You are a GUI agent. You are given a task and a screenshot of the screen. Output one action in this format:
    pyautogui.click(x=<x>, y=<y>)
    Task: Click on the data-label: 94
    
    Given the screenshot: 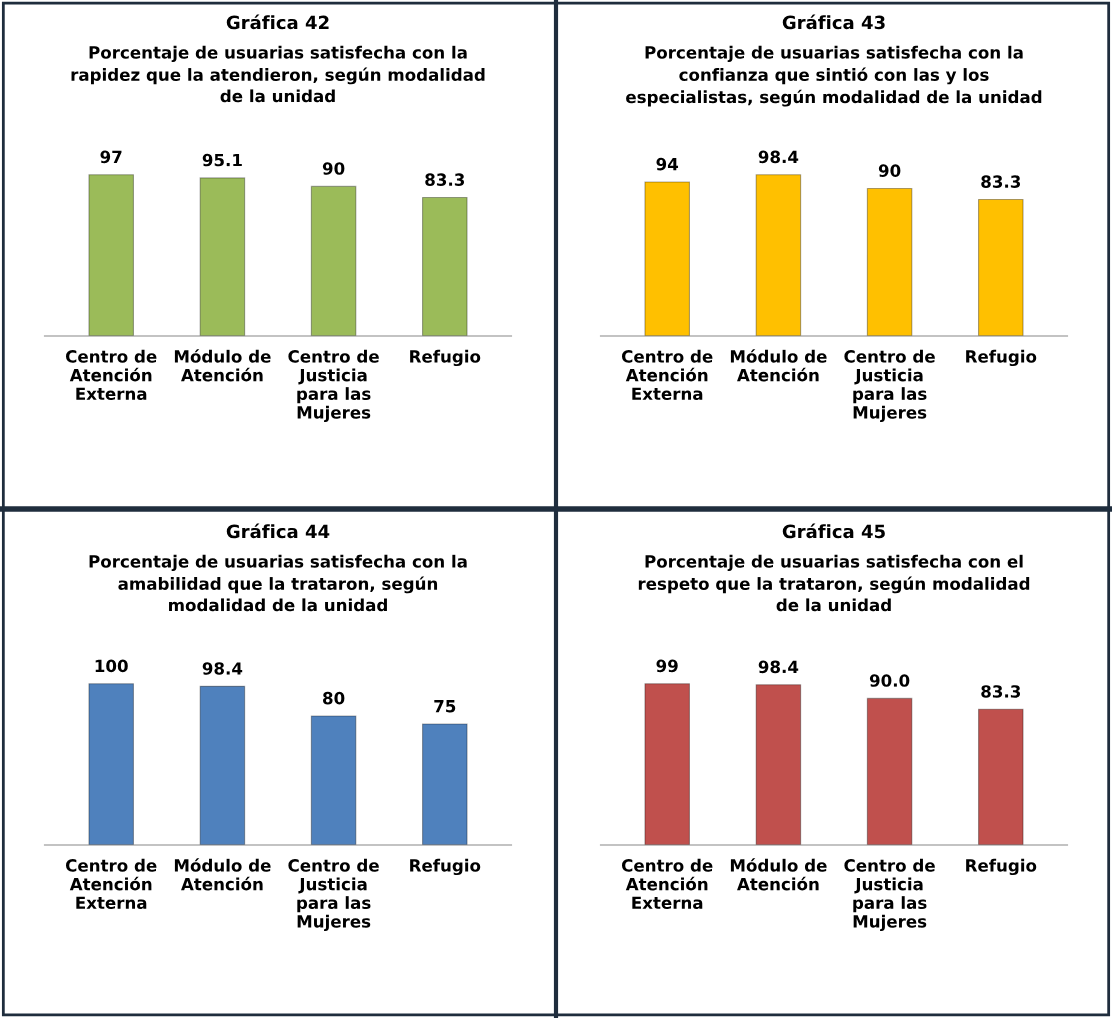 What is the action you would take?
    pyautogui.click(x=667, y=164)
    